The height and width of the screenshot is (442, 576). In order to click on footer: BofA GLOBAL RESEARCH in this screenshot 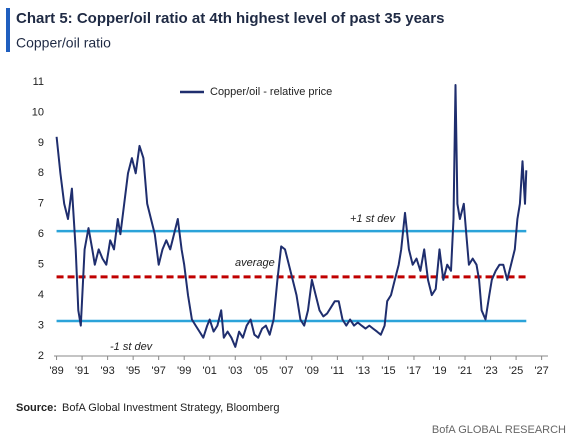, I will do `click(499, 430)`.